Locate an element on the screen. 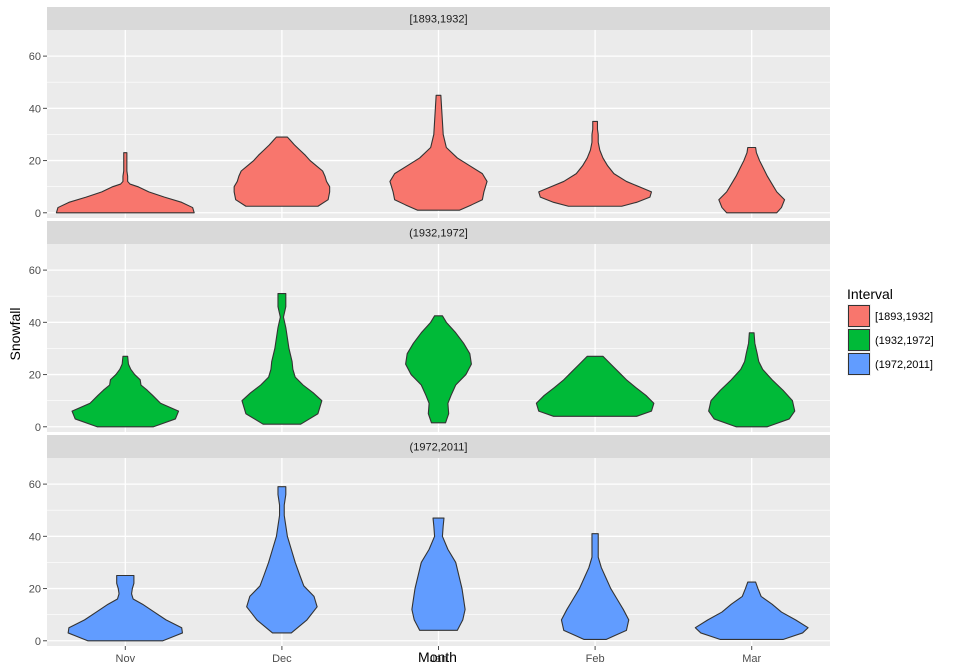 This screenshot has width=960, height=672. x-tick-label: Nov is located at coordinates (126, 659).